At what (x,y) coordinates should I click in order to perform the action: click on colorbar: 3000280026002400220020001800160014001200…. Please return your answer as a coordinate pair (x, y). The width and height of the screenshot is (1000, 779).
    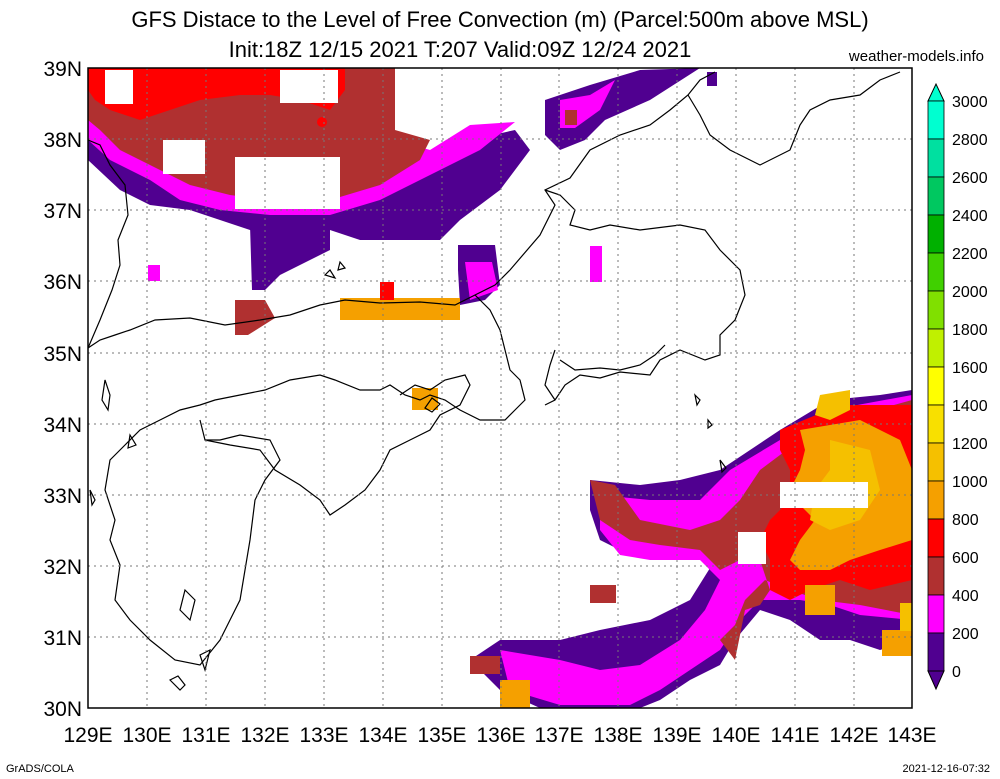
    Looking at the image, I should click on (957, 386).